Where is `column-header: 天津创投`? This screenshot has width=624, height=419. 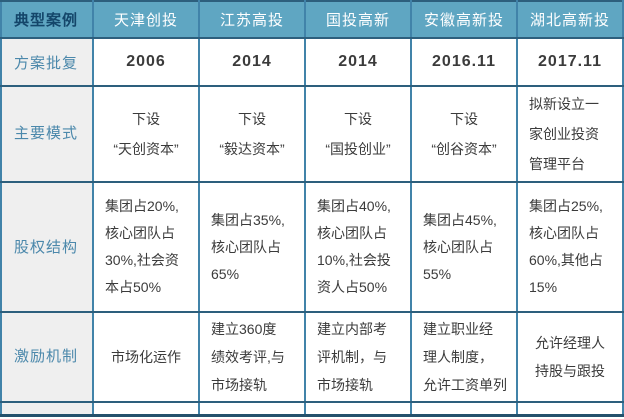 column-header: 天津创投 is located at coordinates (146, 19).